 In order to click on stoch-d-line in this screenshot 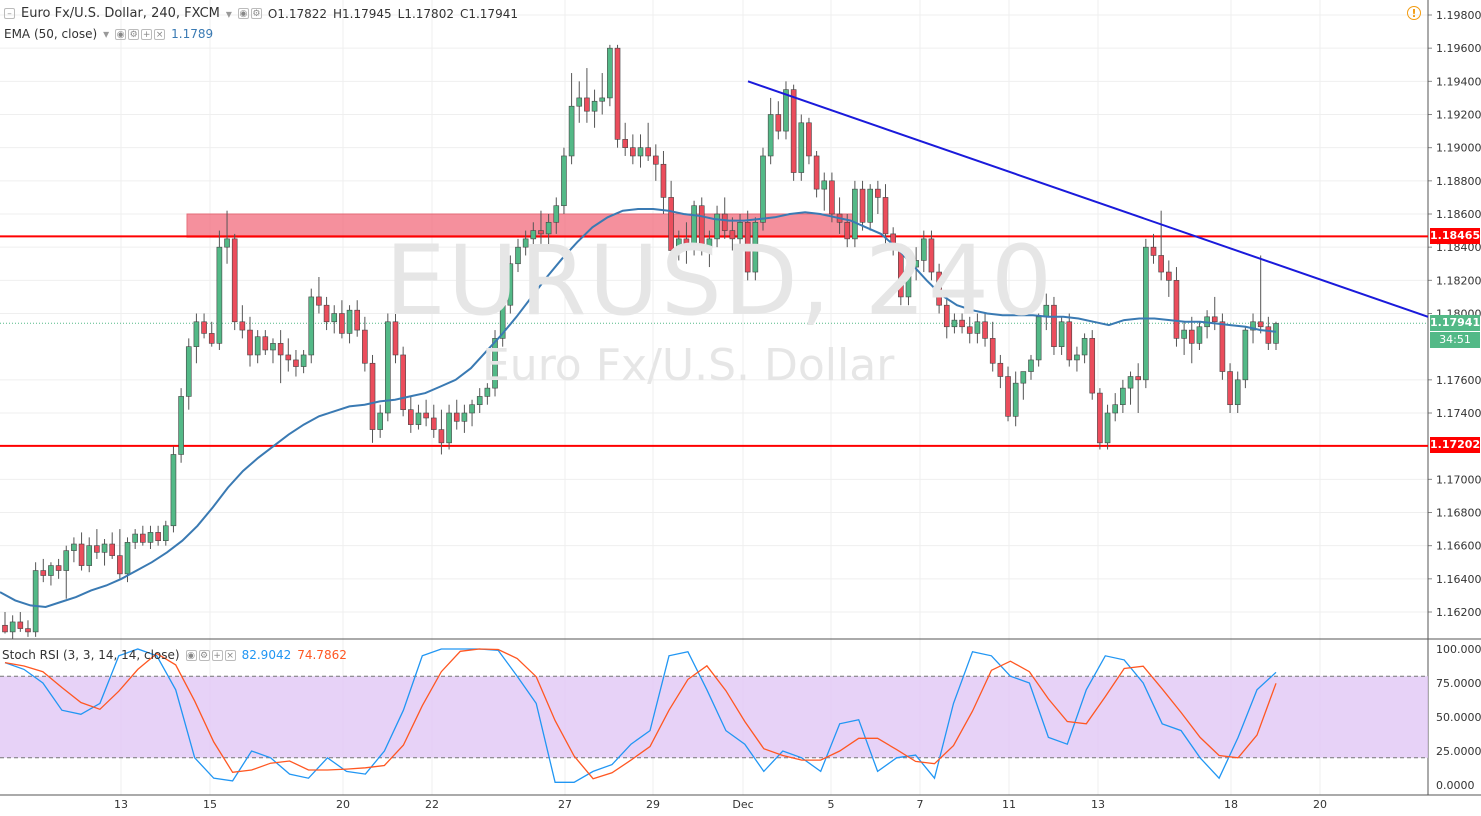, I will do `click(640, 714)`.